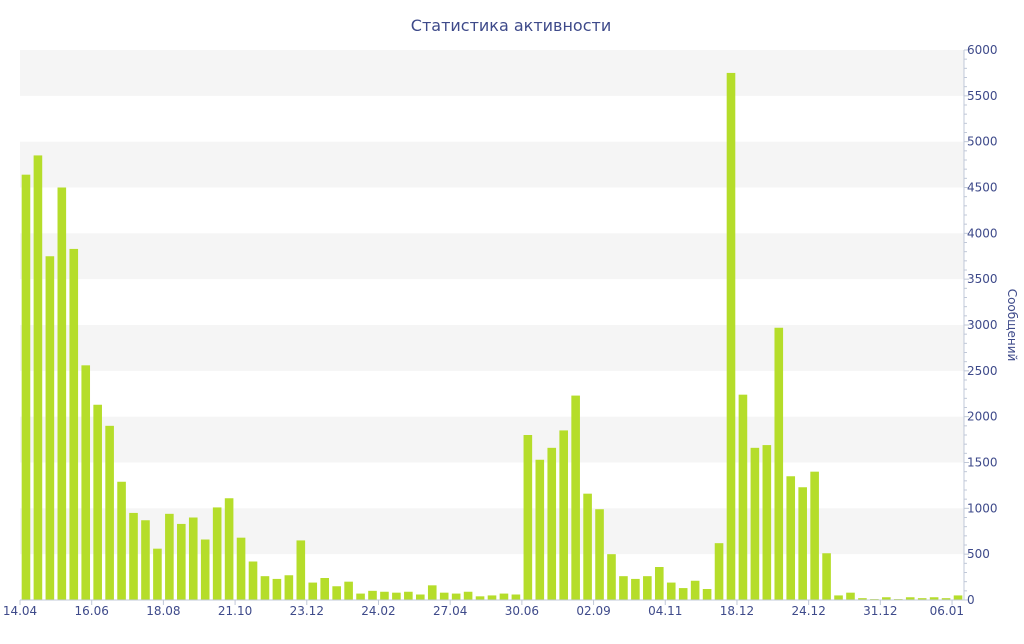 This screenshot has height=644, width=1024. Describe the element at coordinates (982, 463) in the screenshot. I see `y-tick-label: 1500` at that location.